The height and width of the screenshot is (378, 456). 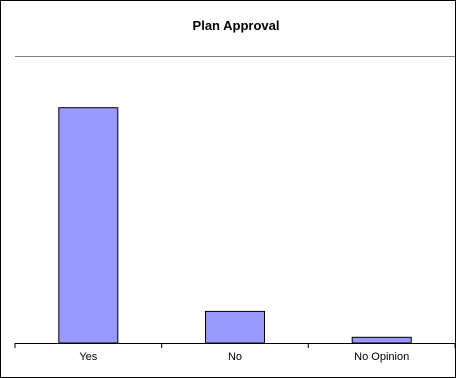 I want to click on bar-no-opinion, so click(x=381, y=340).